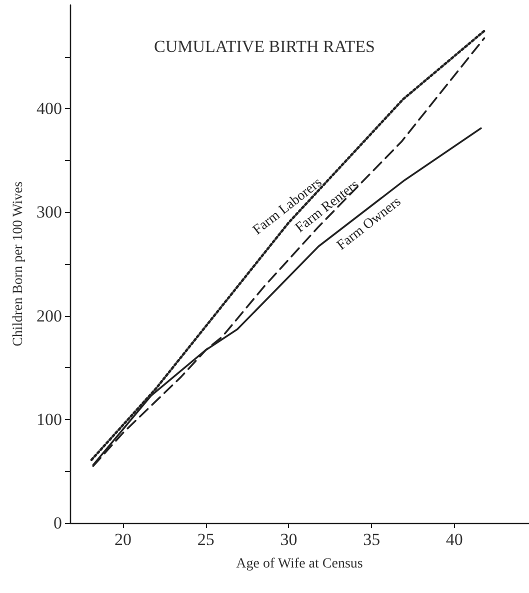  What do you see at coordinates (264, 46) in the screenshot?
I see `text: CUMULATIVE BIRTH RATES` at bounding box center [264, 46].